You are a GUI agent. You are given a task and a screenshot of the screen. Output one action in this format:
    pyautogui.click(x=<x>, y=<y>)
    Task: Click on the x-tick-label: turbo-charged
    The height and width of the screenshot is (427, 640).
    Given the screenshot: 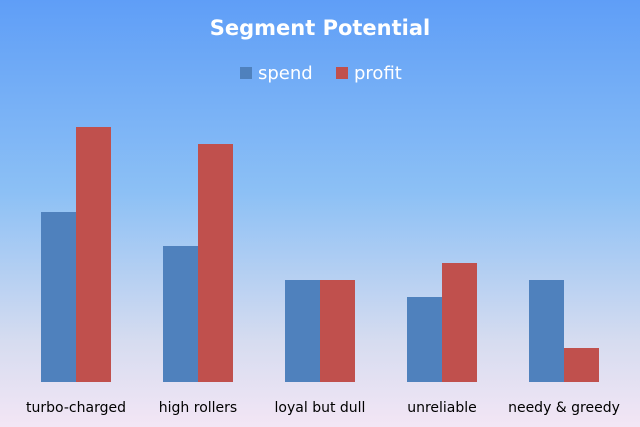 What is the action you would take?
    pyautogui.click(x=76, y=408)
    